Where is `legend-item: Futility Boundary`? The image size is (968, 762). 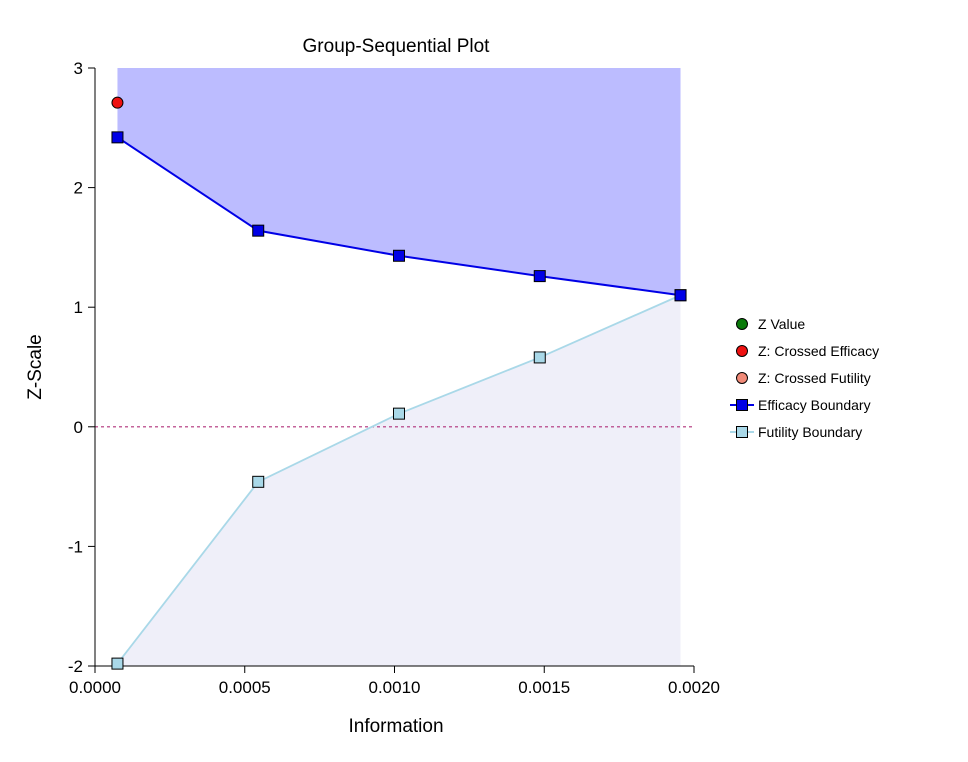
legend-item: Futility Boundary is located at coordinates (796, 432).